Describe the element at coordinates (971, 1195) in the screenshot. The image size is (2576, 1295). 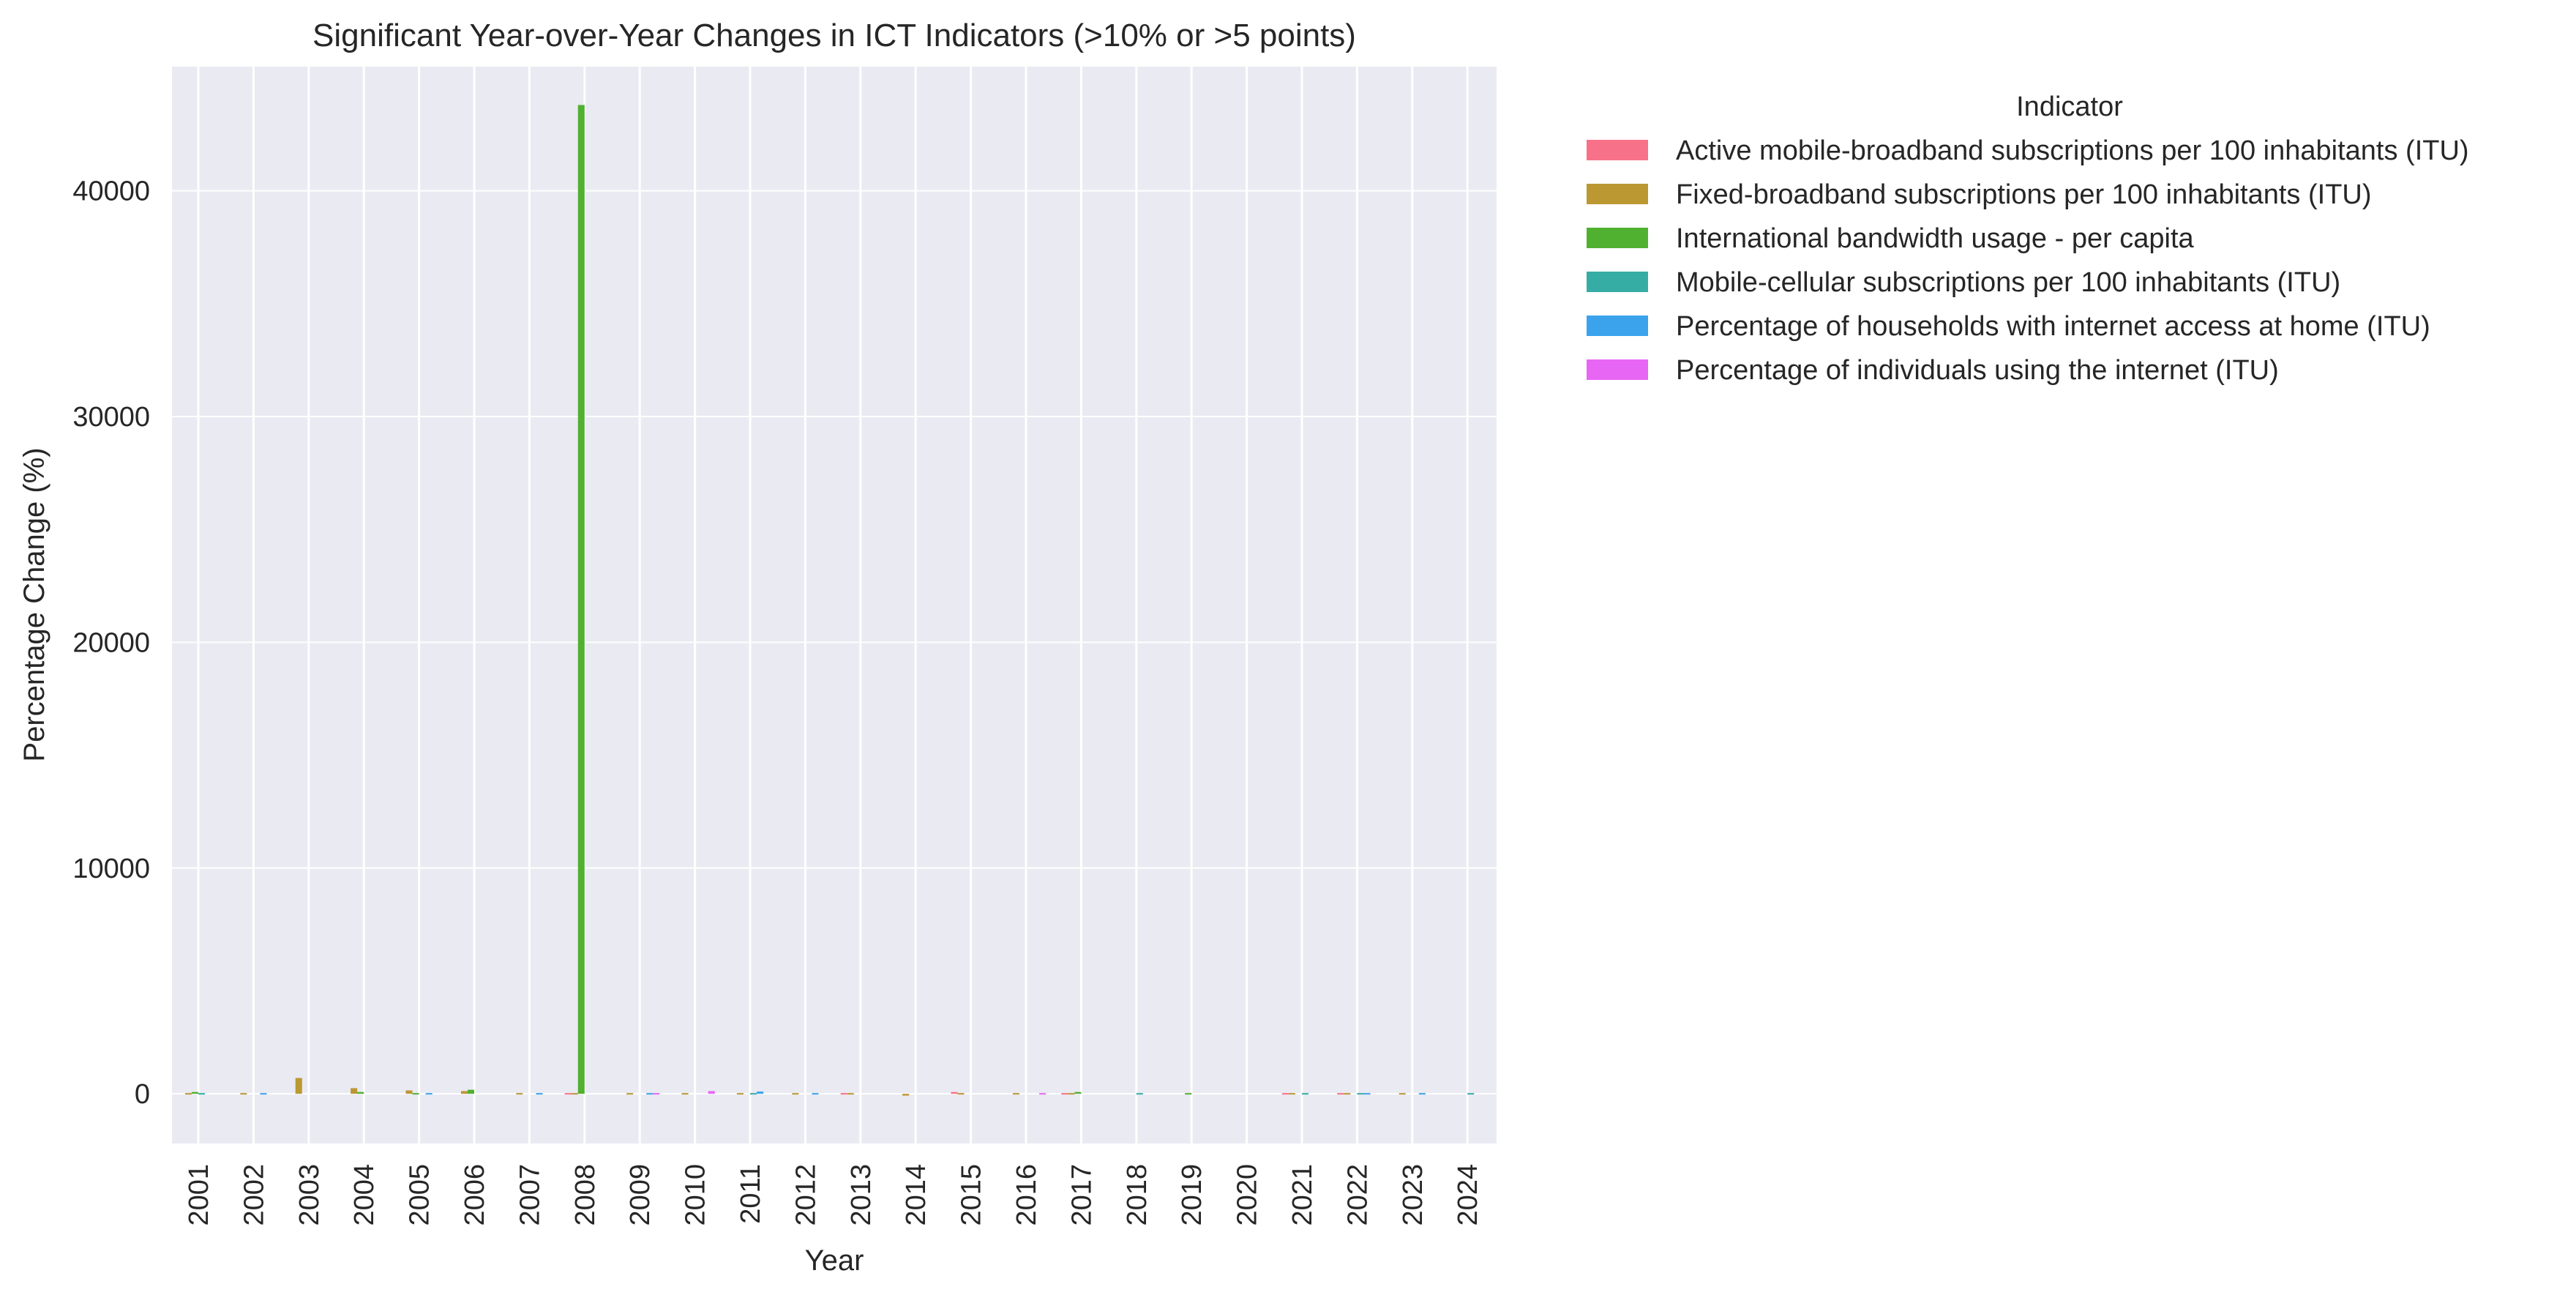
I see `x-tick-label: 2015` at that location.